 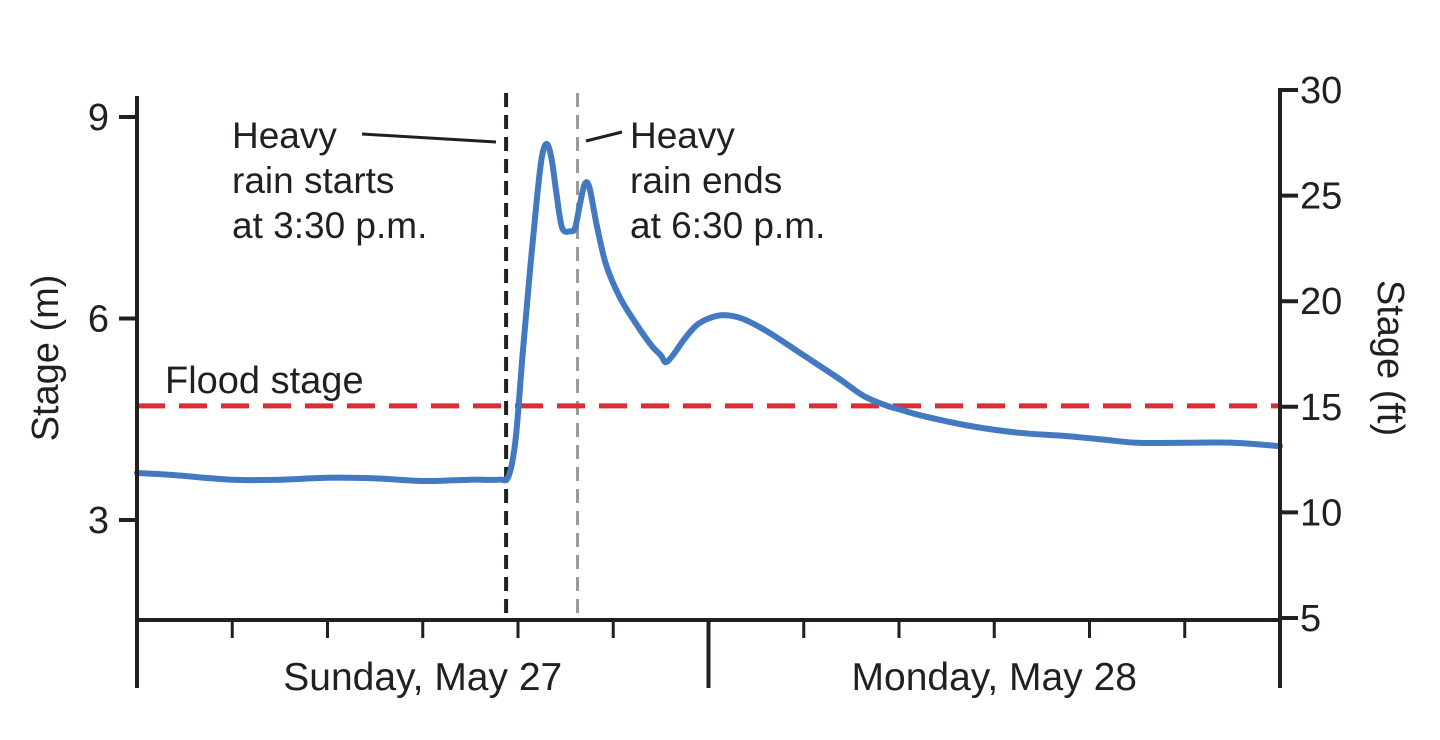 What do you see at coordinates (422, 677) in the screenshot?
I see `x-day-label-1: Sunday, May 27` at bounding box center [422, 677].